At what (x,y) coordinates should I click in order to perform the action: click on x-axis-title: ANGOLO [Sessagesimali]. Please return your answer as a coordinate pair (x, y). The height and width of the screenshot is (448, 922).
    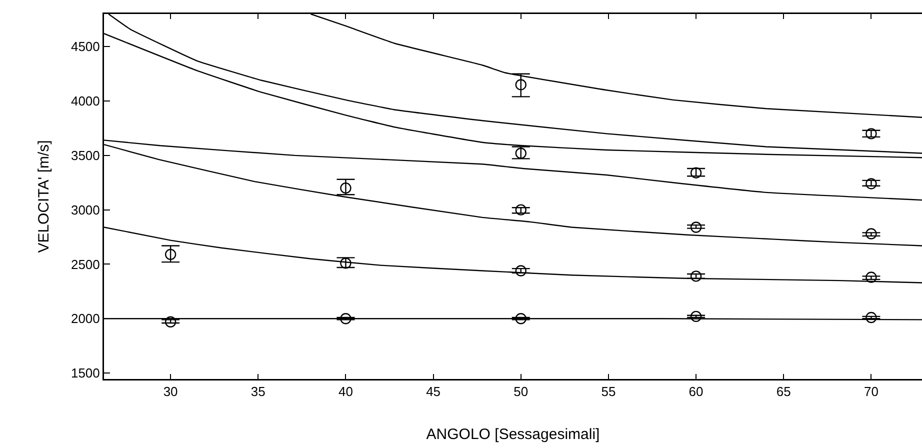
    Looking at the image, I should click on (513, 434).